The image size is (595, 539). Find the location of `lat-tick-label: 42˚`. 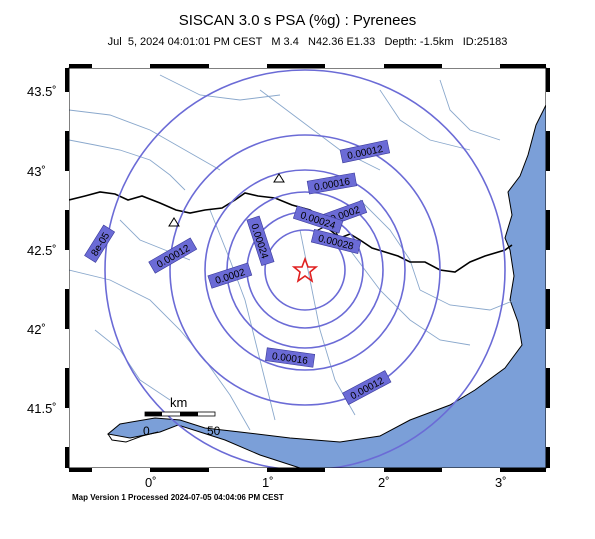

lat-tick-label: 42˚ is located at coordinates (36, 329).